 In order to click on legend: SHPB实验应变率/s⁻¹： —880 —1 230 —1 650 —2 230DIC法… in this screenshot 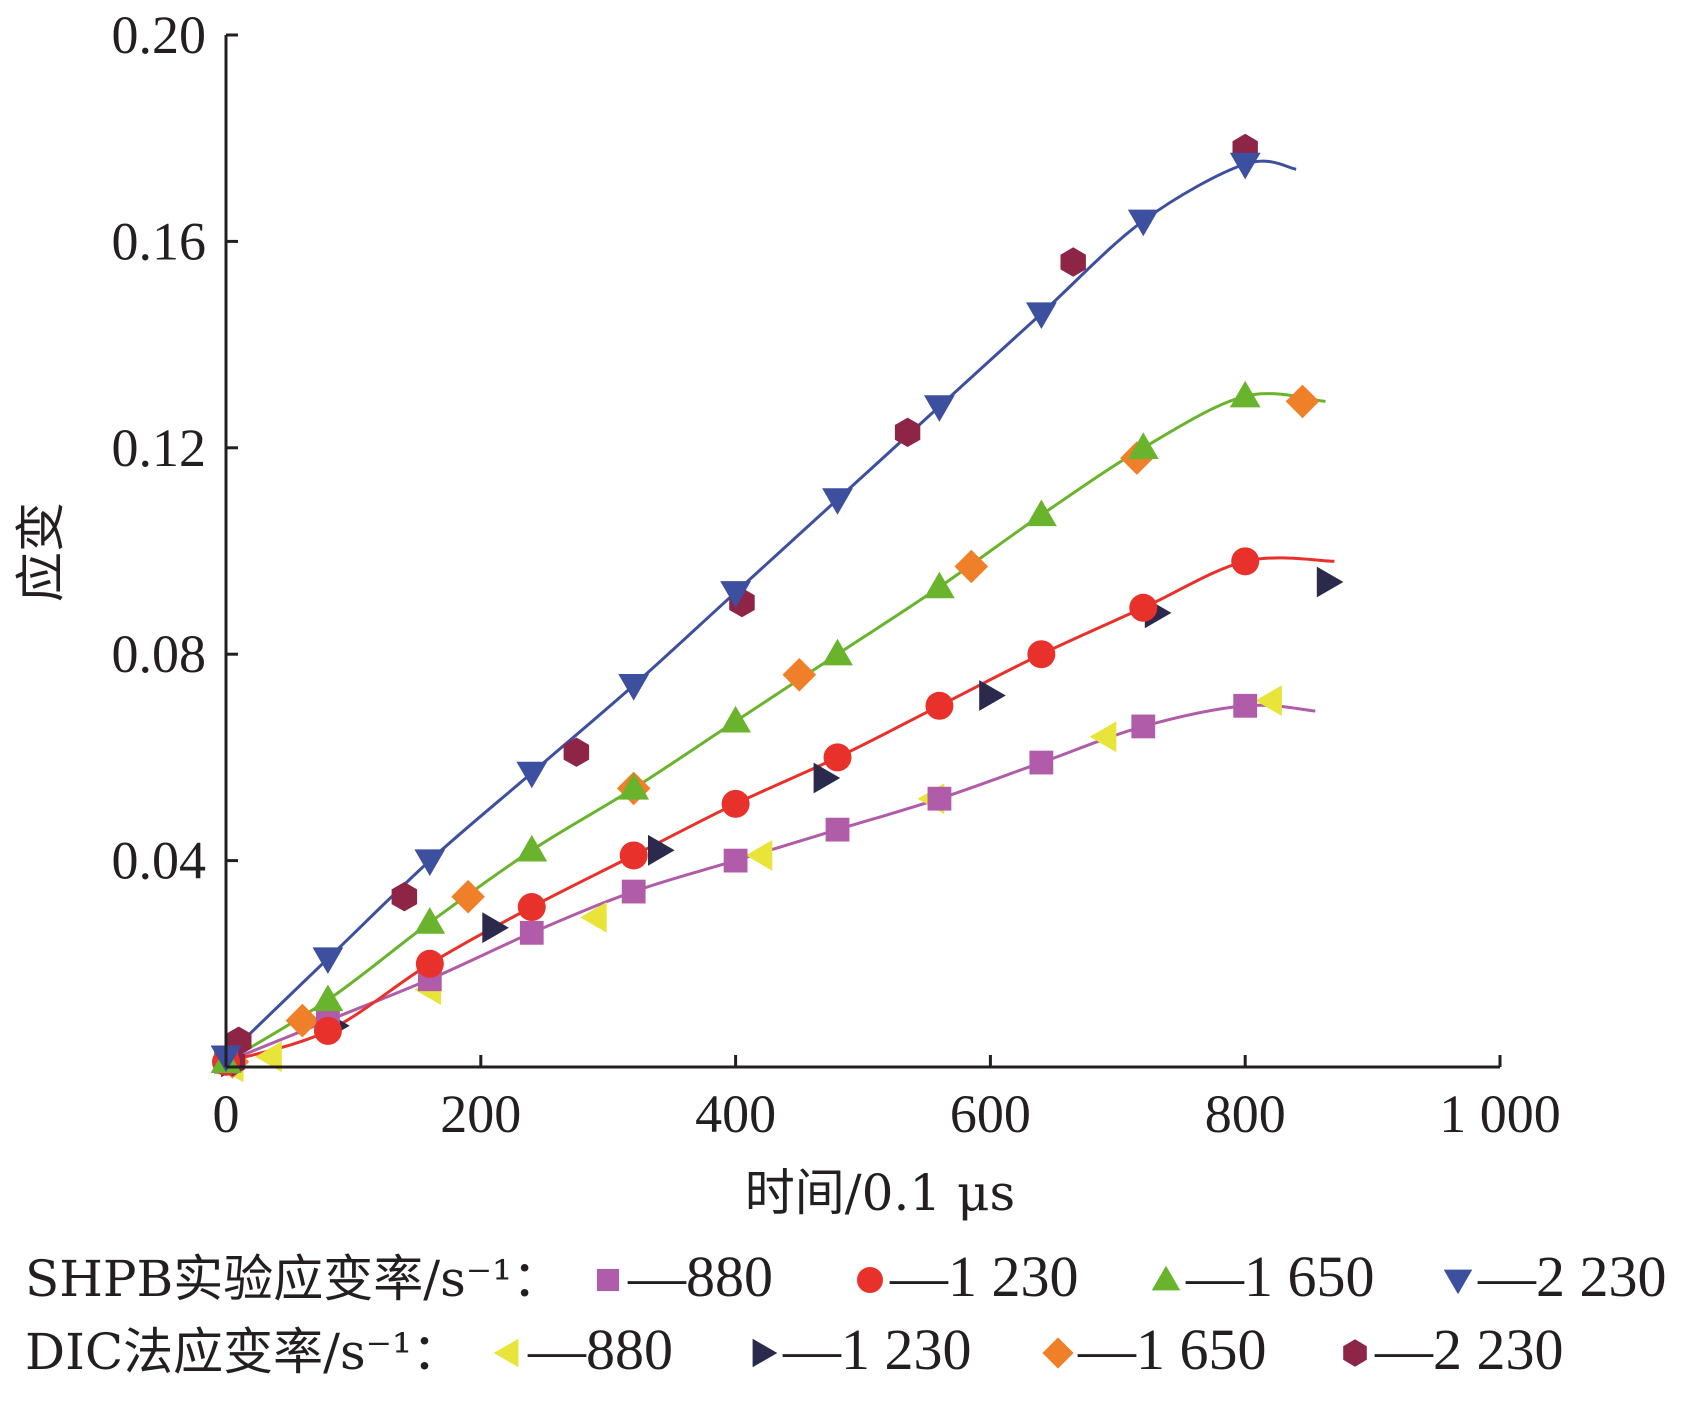, I will do `click(846, 1313)`.